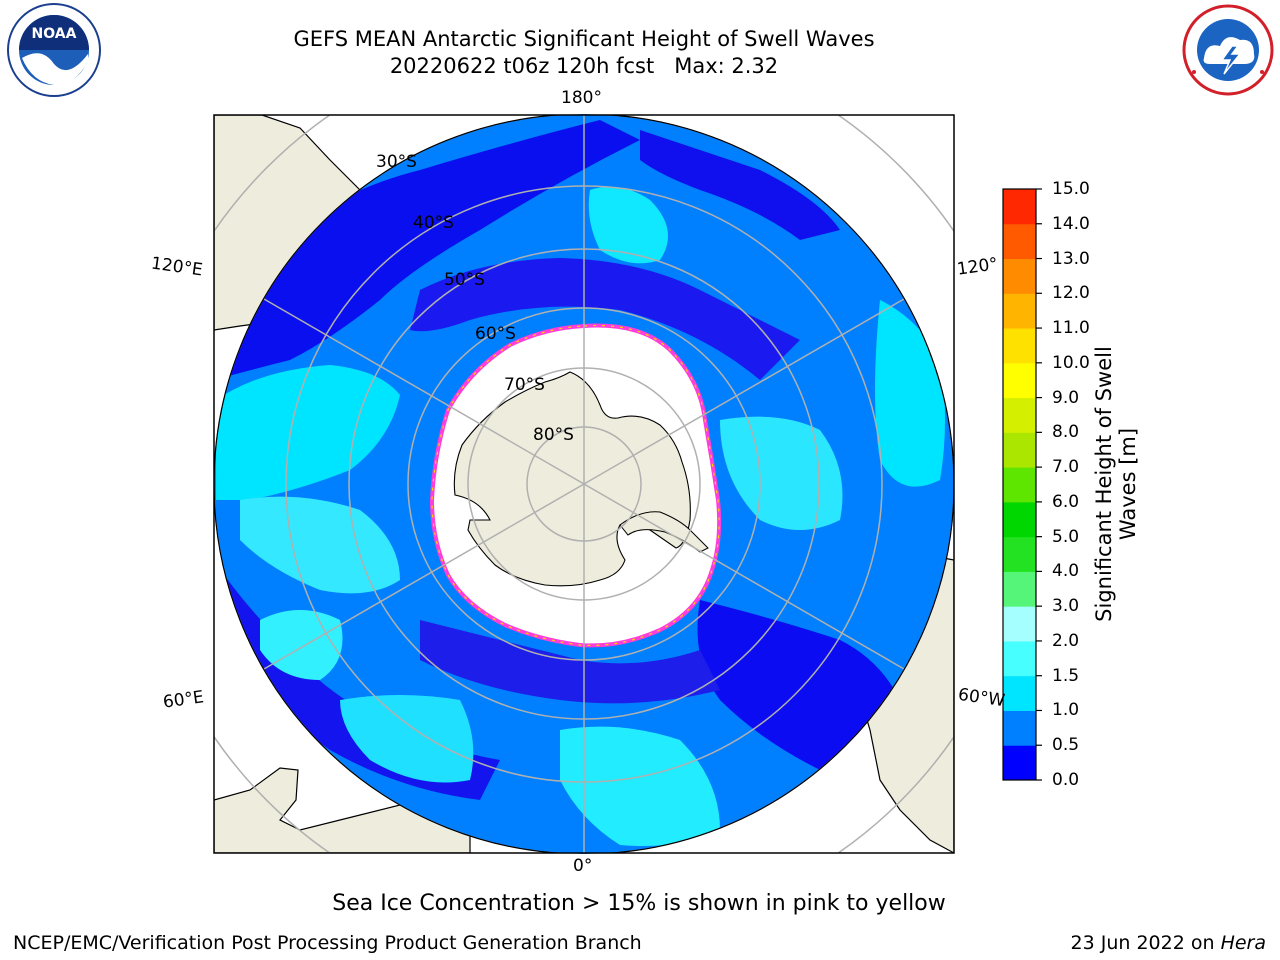 The height and width of the screenshot is (960, 1280). What do you see at coordinates (1066, 640) in the screenshot?
I see `colorbar-tick-label: 2.0` at bounding box center [1066, 640].